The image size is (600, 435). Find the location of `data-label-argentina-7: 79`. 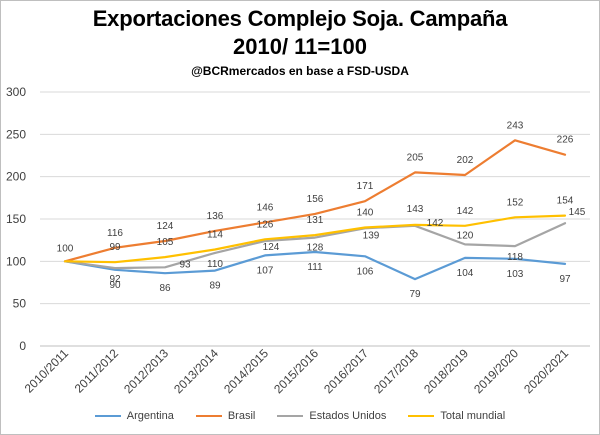

data-label-argentina-7: 79 is located at coordinates (415, 294).